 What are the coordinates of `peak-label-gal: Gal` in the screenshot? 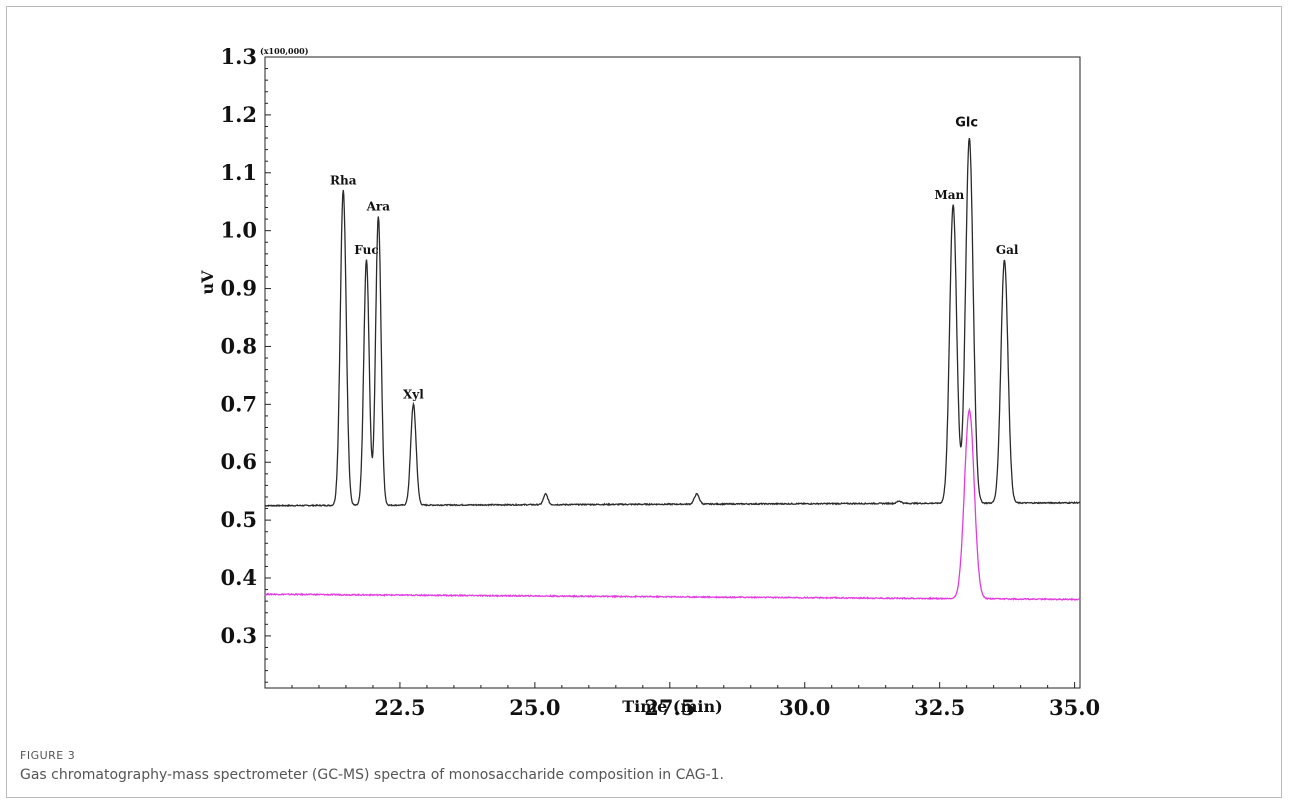 It's located at (1007, 250).